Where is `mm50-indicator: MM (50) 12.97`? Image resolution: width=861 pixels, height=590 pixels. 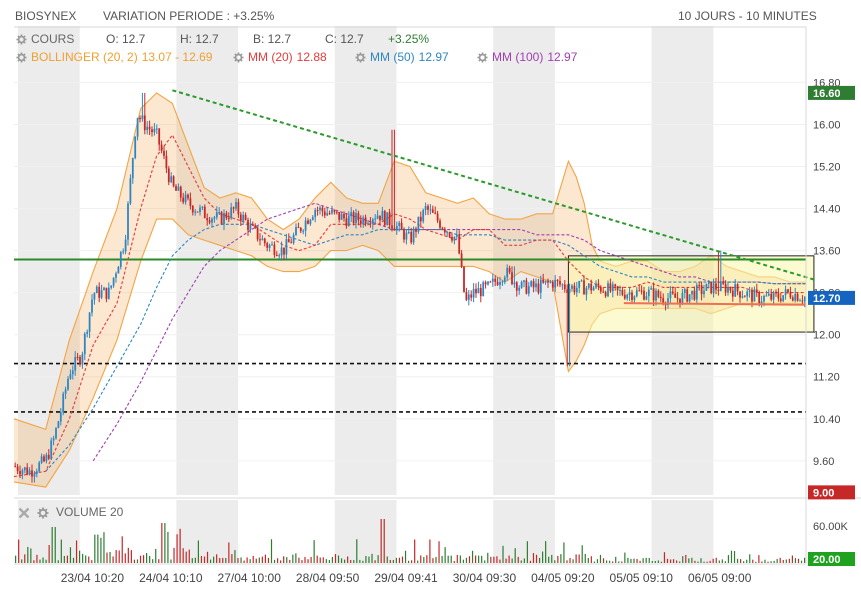 mm50-indicator: MM (50) 12.97 is located at coordinates (402, 57).